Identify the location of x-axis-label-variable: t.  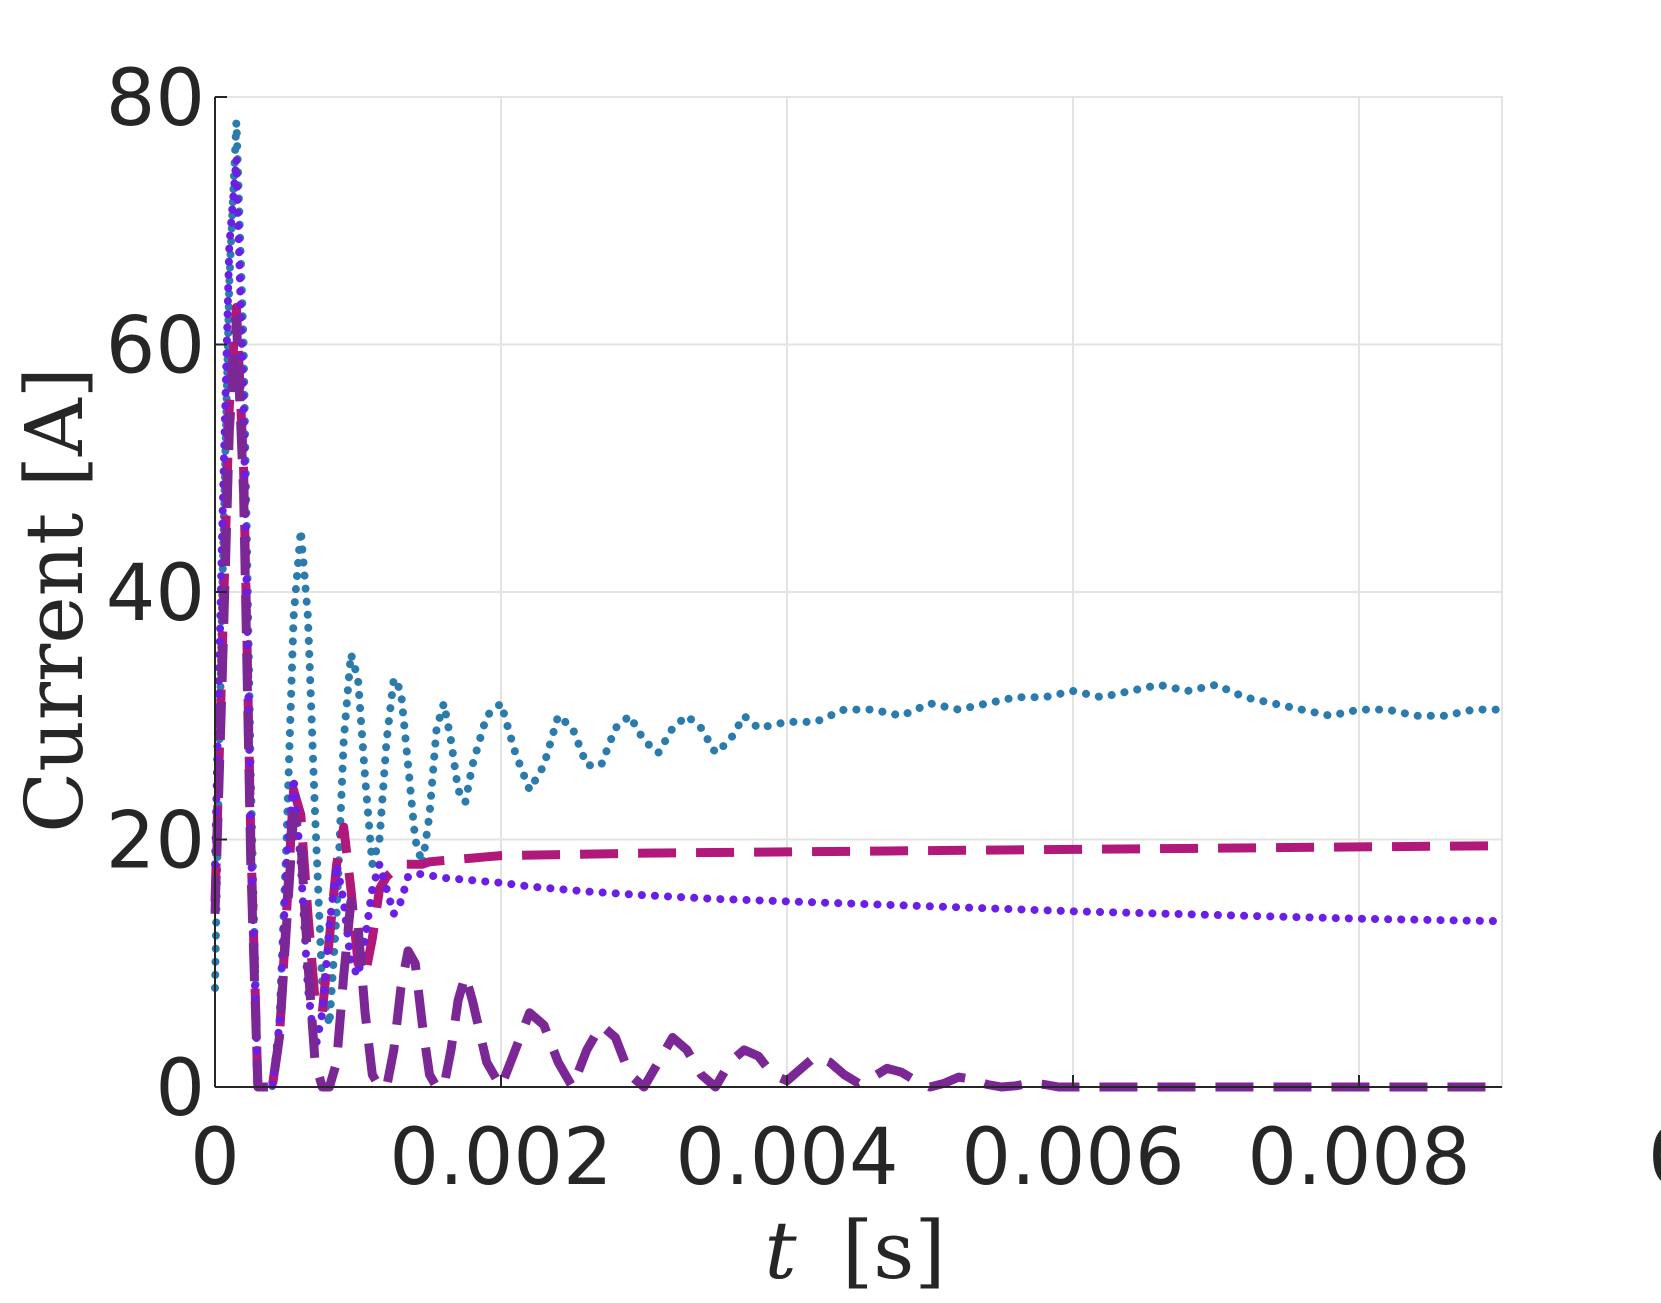
(780, 1250).